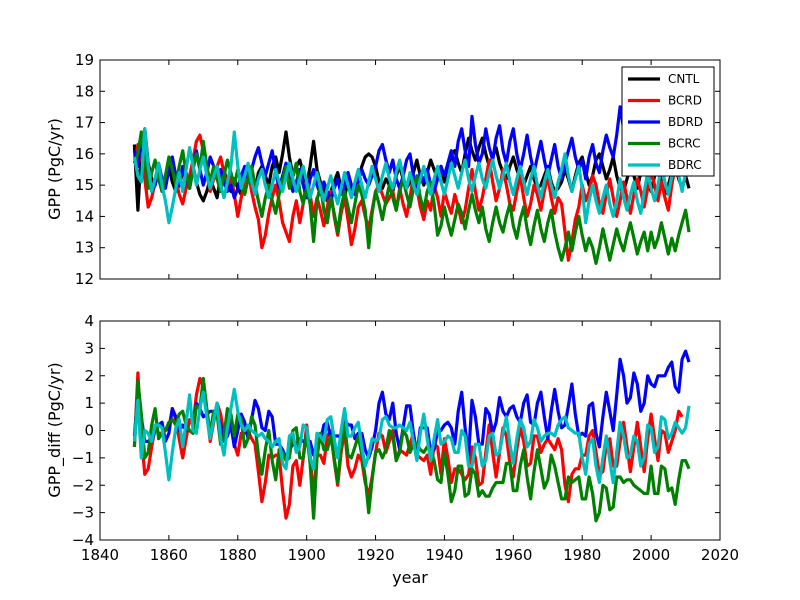 The width and height of the screenshot is (800, 600). What do you see at coordinates (582, 555) in the screenshot?
I see `bottom-x-tick-label: 1980` at bounding box center [582, 555].